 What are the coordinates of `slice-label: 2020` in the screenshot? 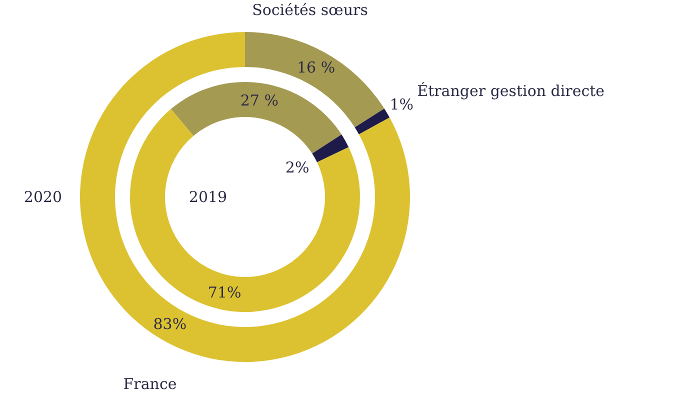 It's located at (43, 197).